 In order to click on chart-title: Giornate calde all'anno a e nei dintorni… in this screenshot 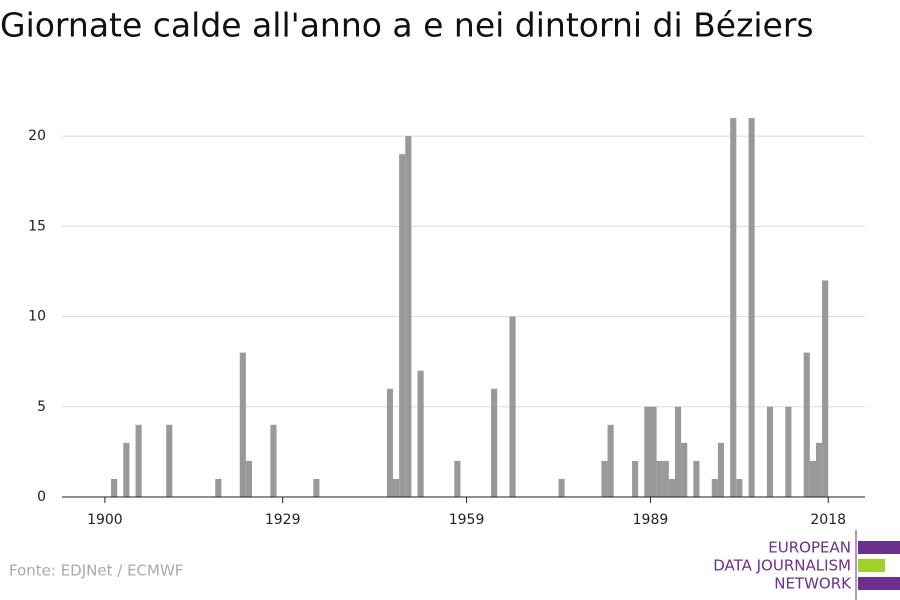, I will do `click(407, 25)`.